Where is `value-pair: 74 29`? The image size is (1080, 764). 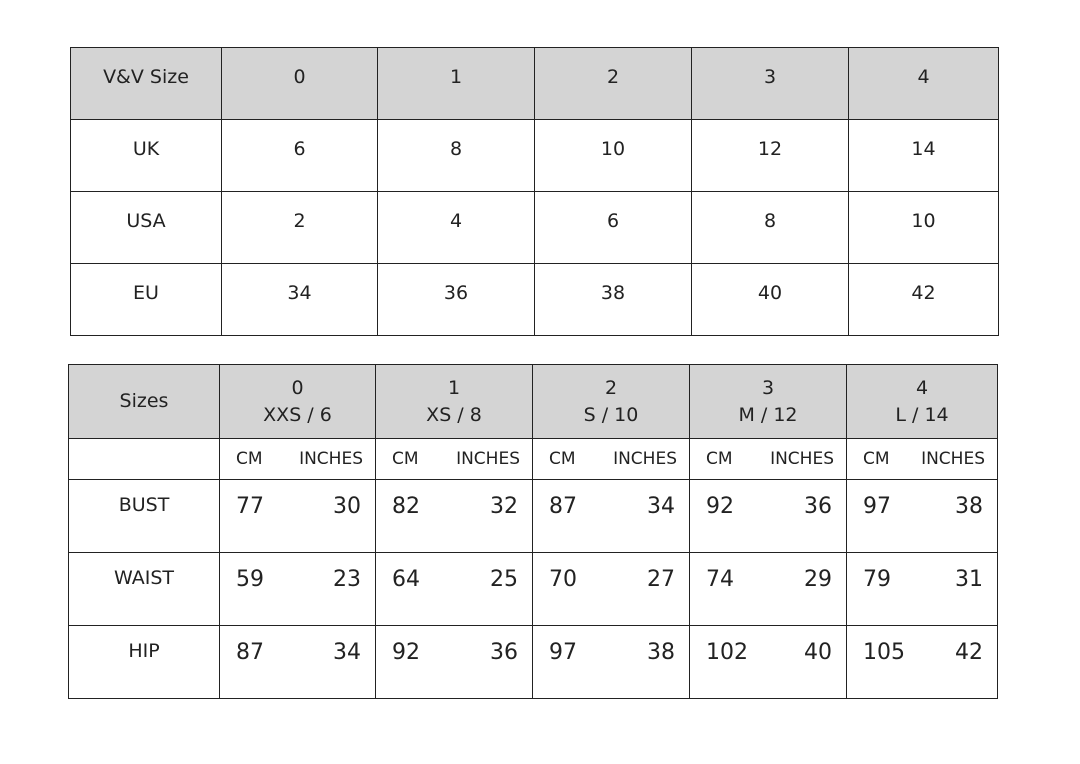
value-pair: 74 29 is located at coordinates (768, 579).